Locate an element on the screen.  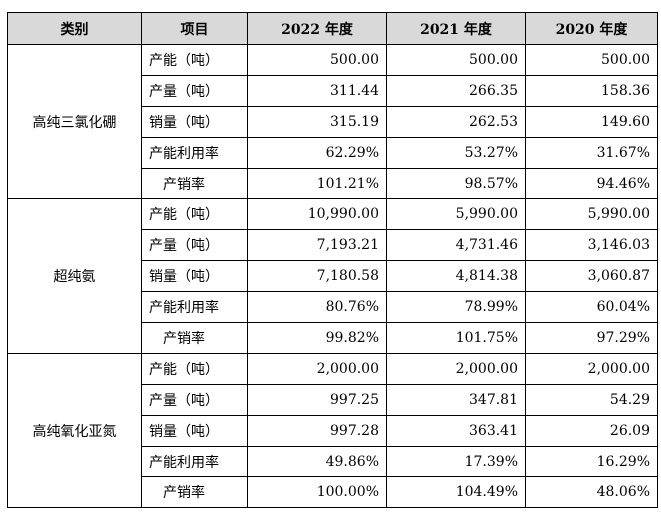
value-cell-y2022: 62.29% is located at coordinates (317, 152).